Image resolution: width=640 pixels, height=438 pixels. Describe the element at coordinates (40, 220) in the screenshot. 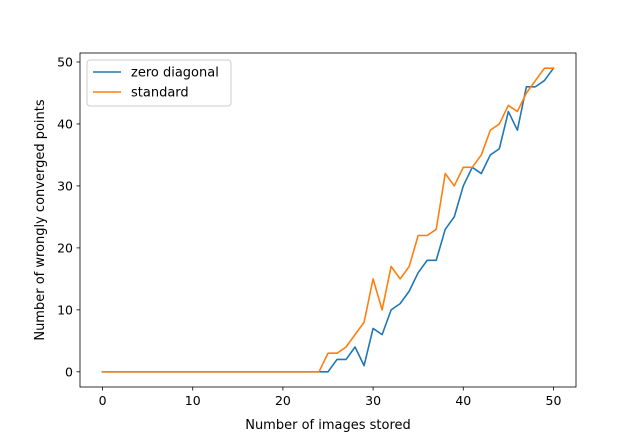

I see `y-axis-label: Number of wrongly converged points` at that location.